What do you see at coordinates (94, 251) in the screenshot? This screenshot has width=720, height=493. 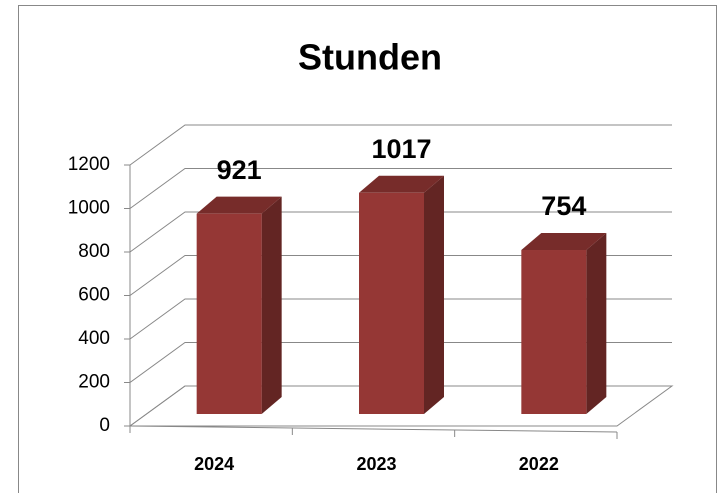 I see `y-tick-label: 800` at bounding box center [94, 251].